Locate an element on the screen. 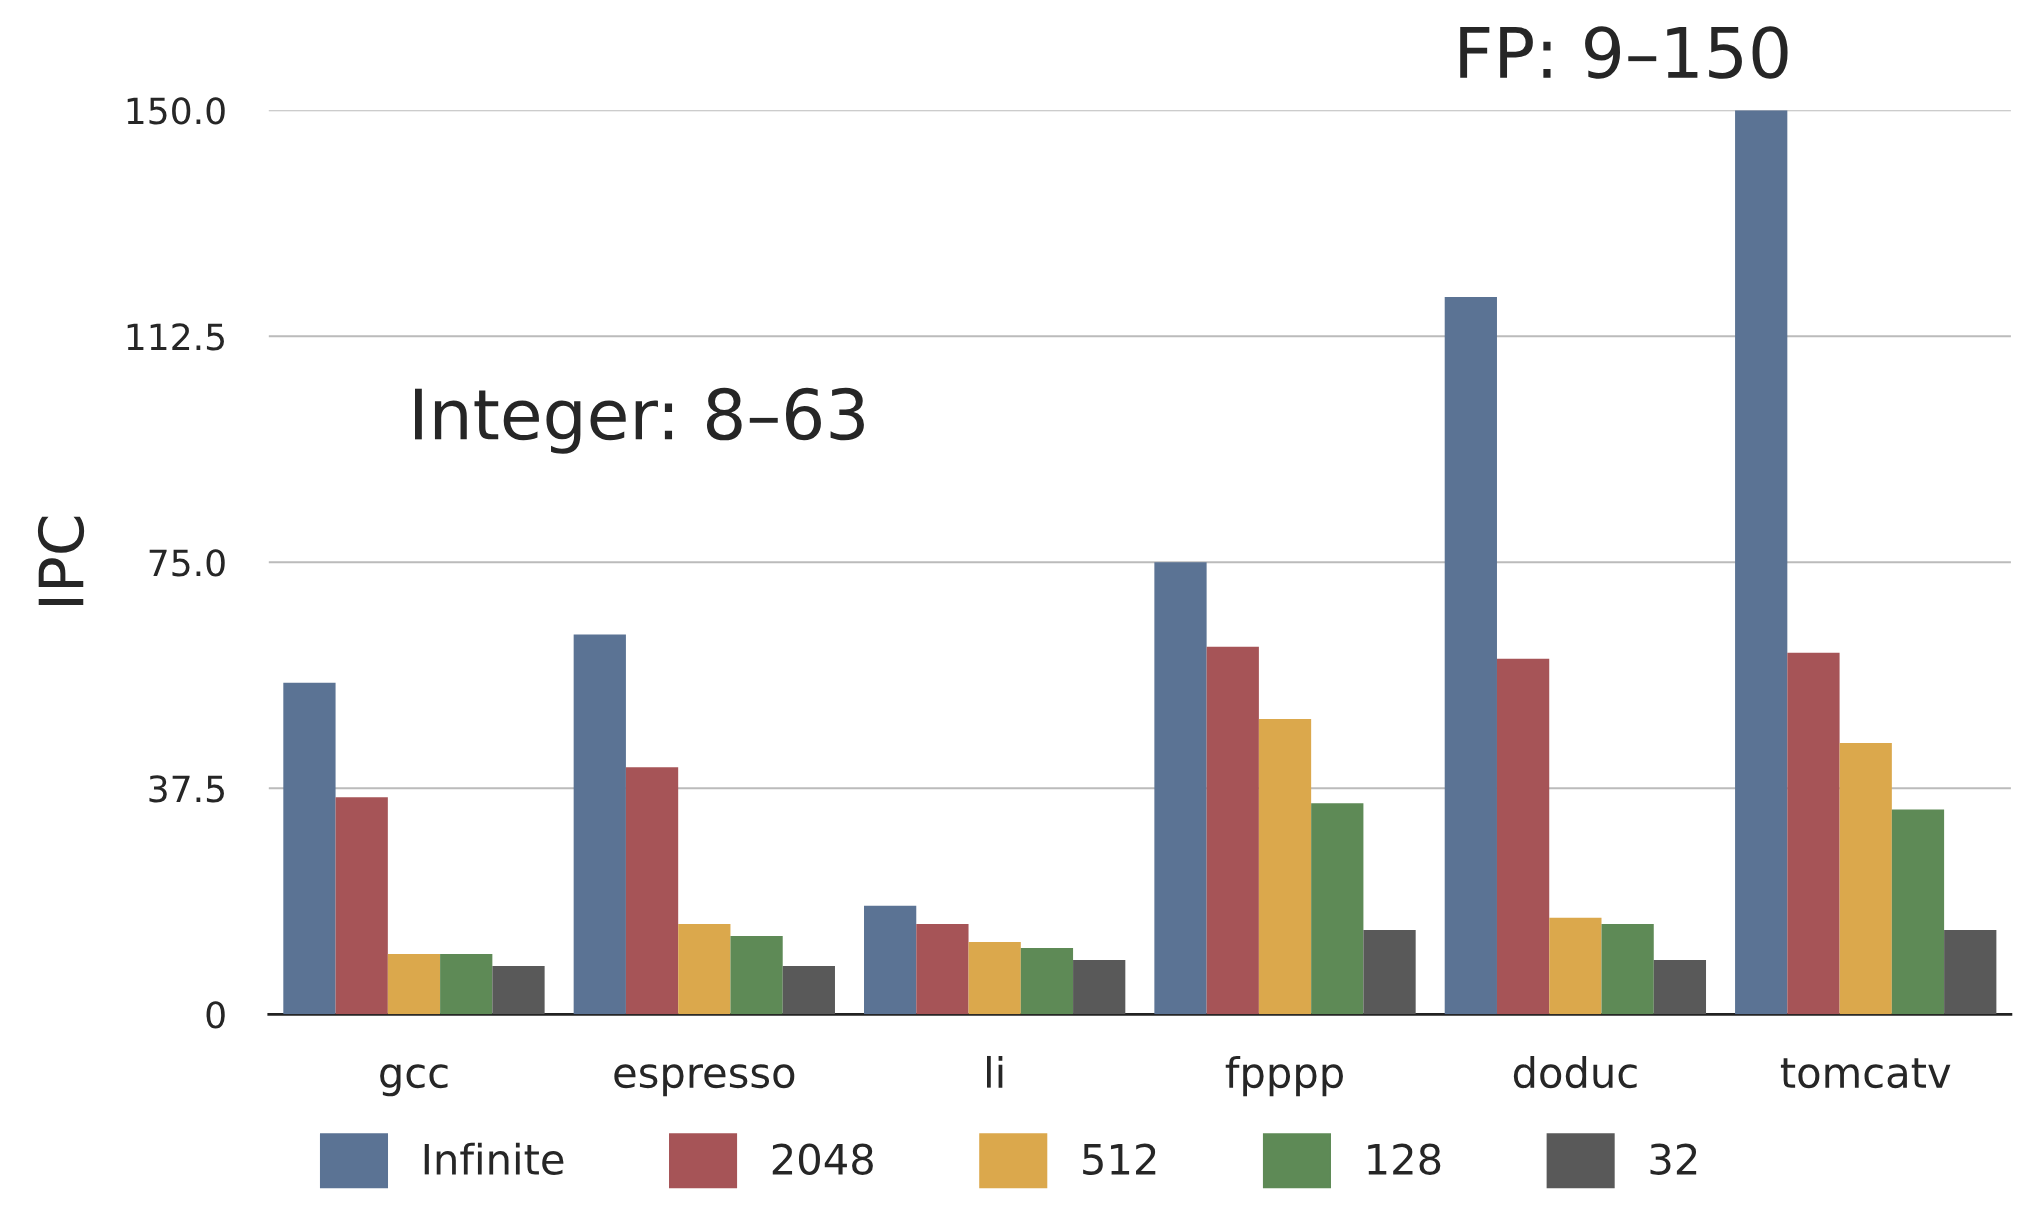 Image resolution: width=2021 pixels, height=1225 pixels. x-tick-label: gcc is located at coordinates (414, 1080).